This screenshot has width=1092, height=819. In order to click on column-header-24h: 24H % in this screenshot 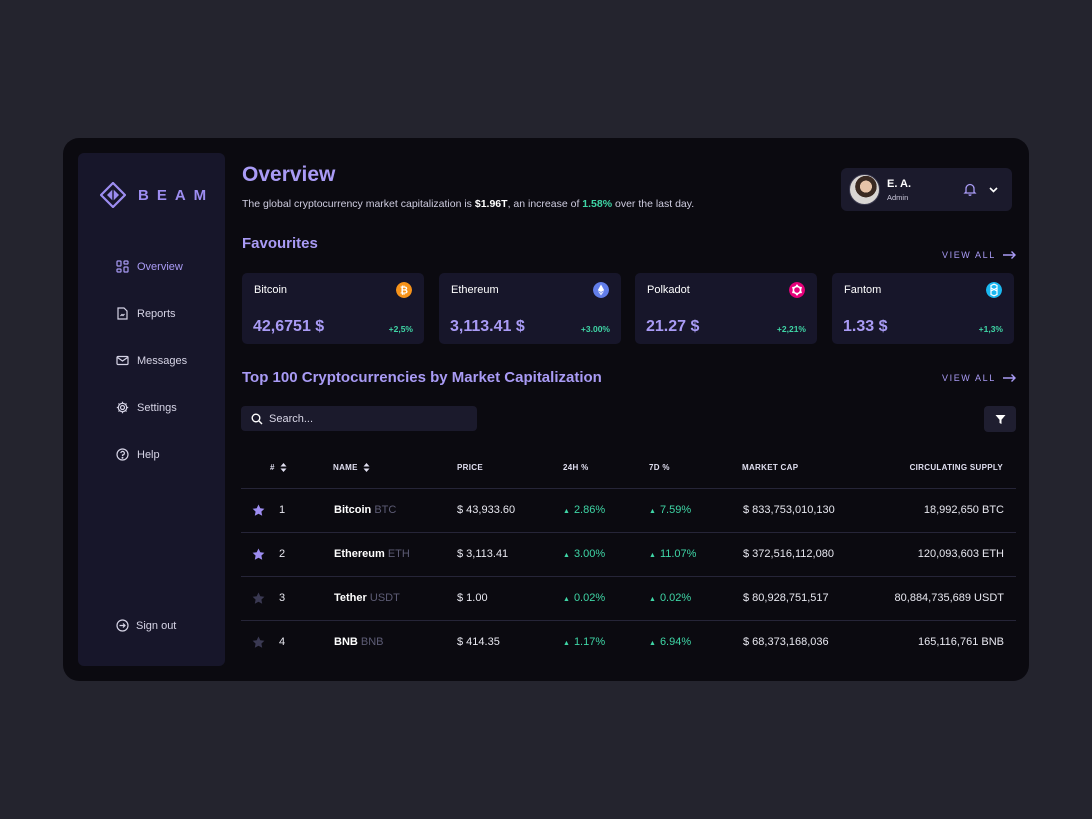, I will do `click(576, 467)`.